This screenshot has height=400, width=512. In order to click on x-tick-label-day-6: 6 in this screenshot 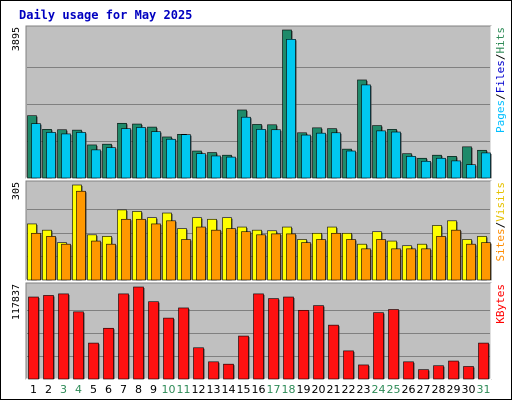, I will do `click(108, 389)`.